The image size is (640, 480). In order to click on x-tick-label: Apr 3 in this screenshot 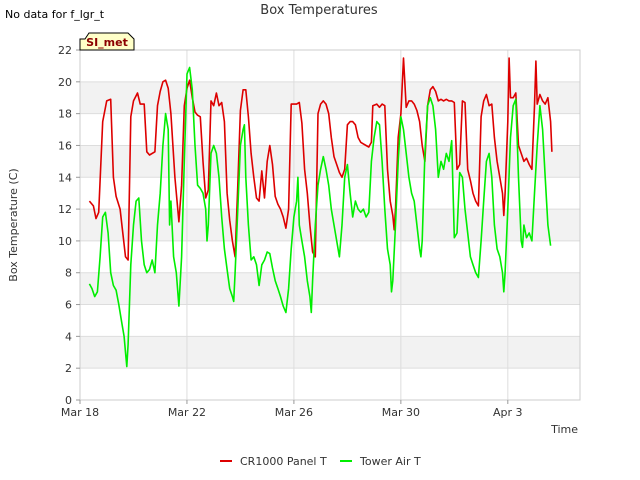, I will do `click(508, 412)`.